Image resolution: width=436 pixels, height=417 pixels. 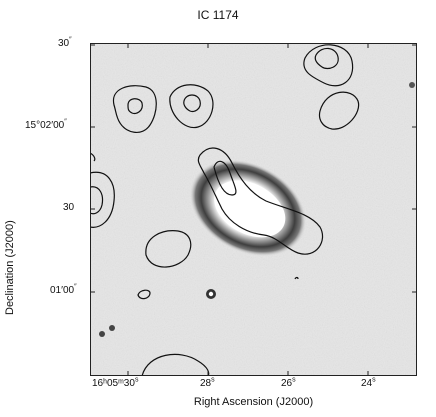 What do you see at coordinates (63, 289) in the screenshot?
I see `y-tick-label-4: 01′00″` at bounding box center [63, 289].